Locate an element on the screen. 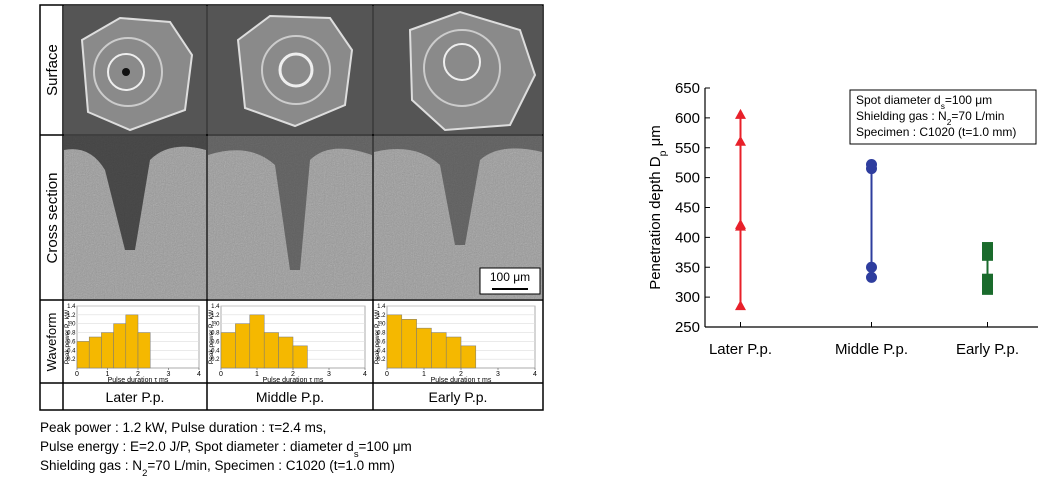  text-segment: =100 μm is located at coordinates (385, 446).